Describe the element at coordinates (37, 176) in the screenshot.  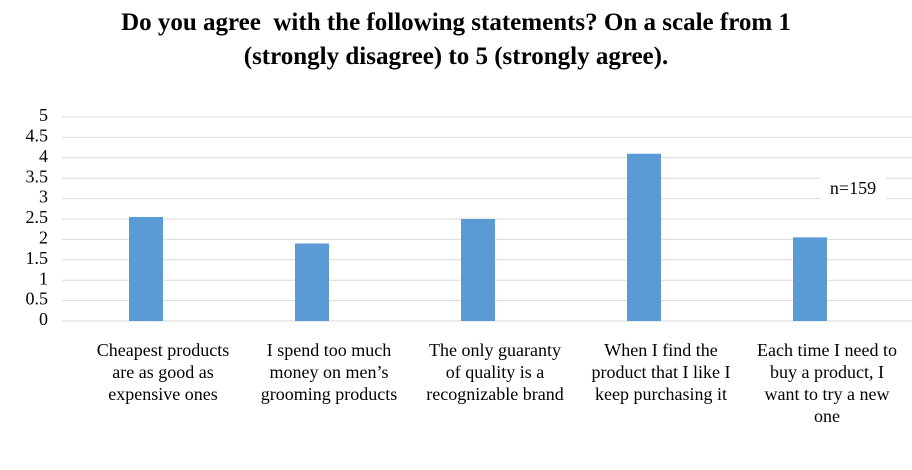
I see `y-tick-label: 3.5` at that location.